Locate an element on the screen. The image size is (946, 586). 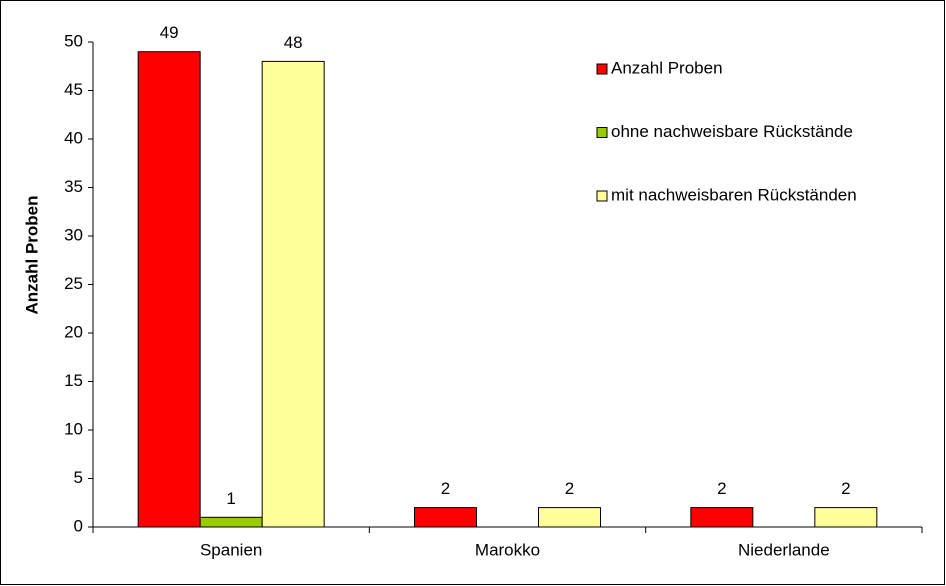
legend-label: ohne nachweisbare Rückstände is located at coordinates (732, 131).